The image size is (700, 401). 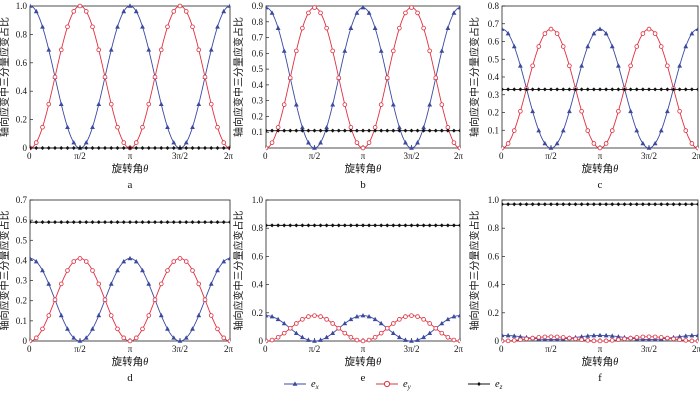 I want to click on series-line-ey, so click(x=130, y=299).